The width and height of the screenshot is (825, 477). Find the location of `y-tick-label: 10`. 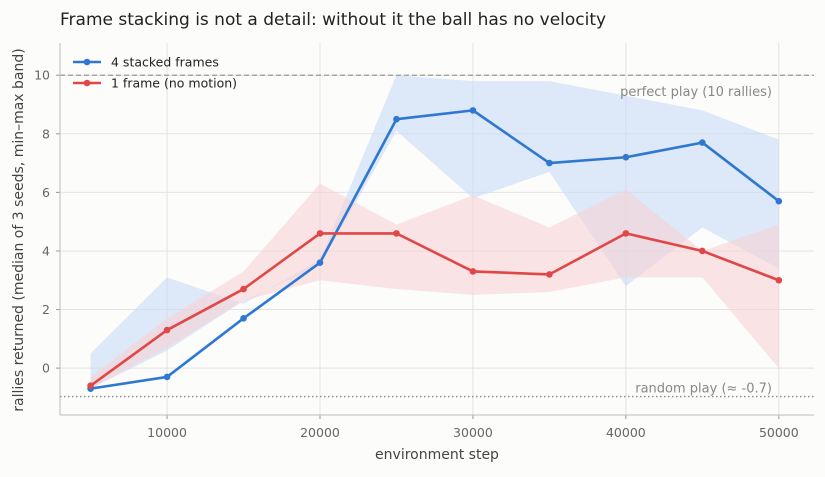

y-tick-label: 10 is located at coordinates (42, 75).